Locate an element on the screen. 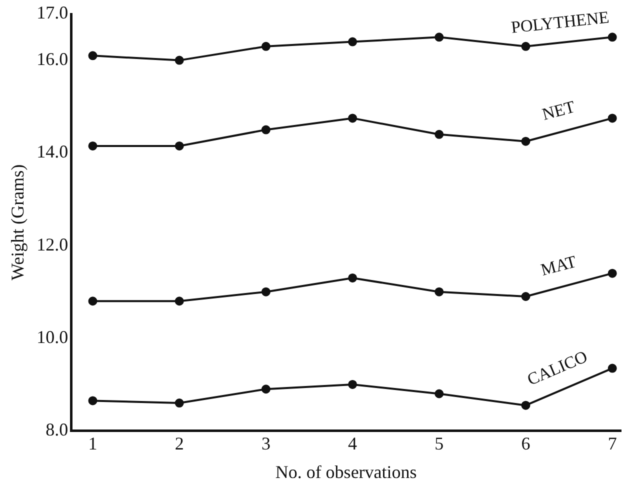 The height and width of the screenshot is (488, 633). x-tick-label: 2 is located at coordinates (179, 443).